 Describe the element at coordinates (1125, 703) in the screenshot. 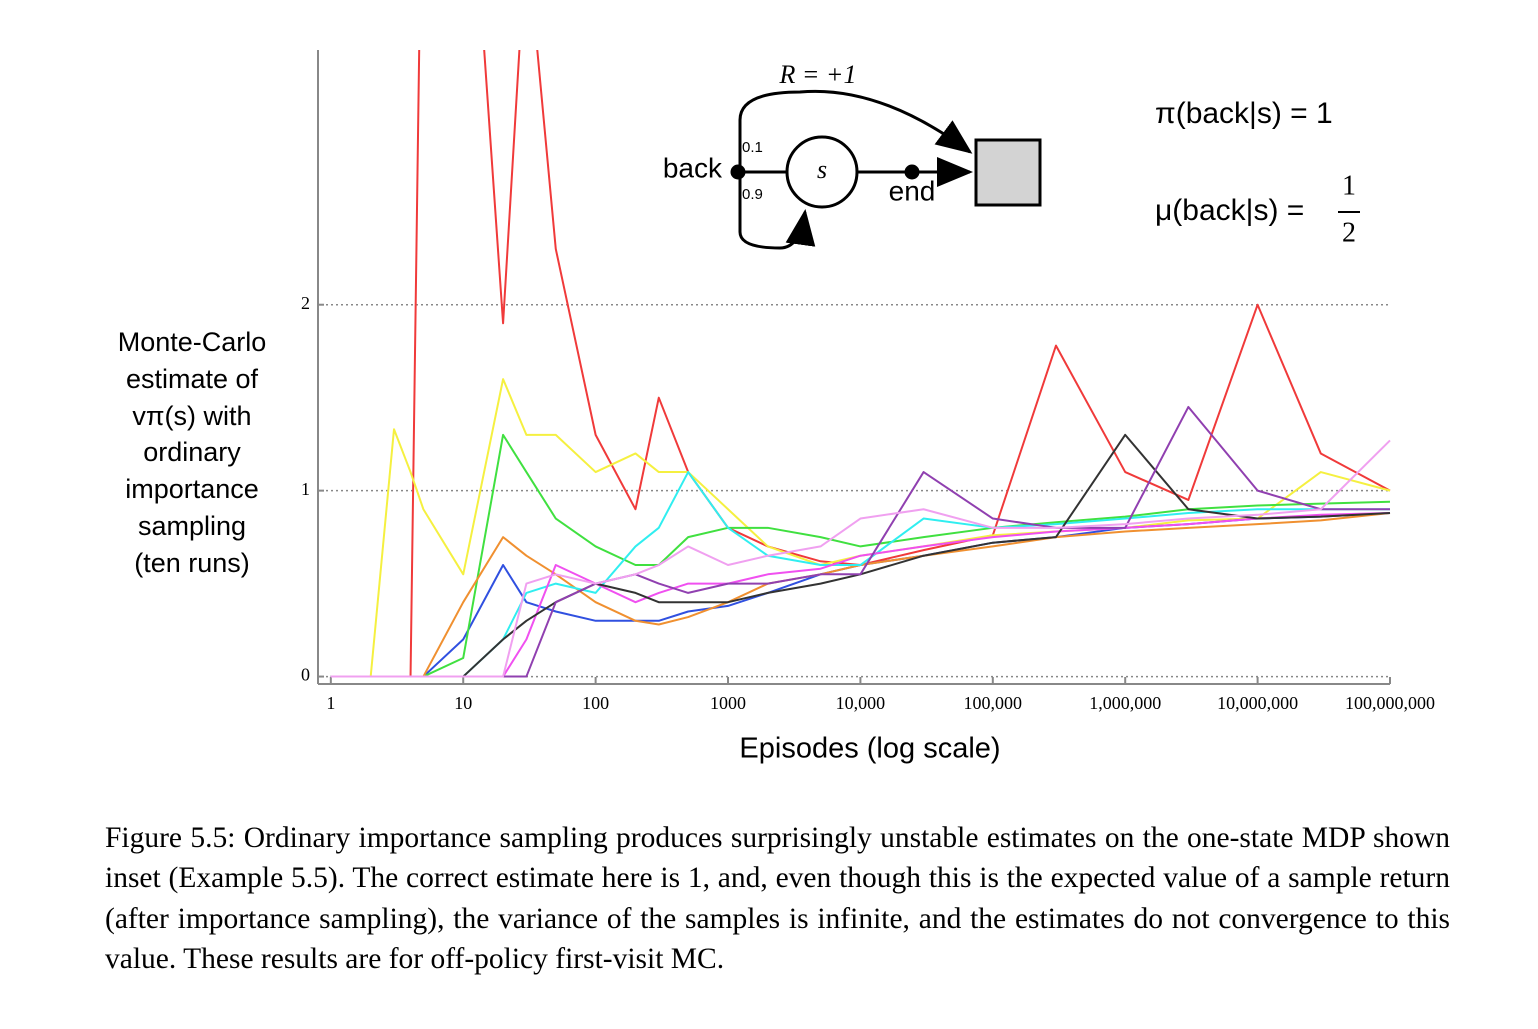

I see `x-tick-label: 1,000,000` at that location.